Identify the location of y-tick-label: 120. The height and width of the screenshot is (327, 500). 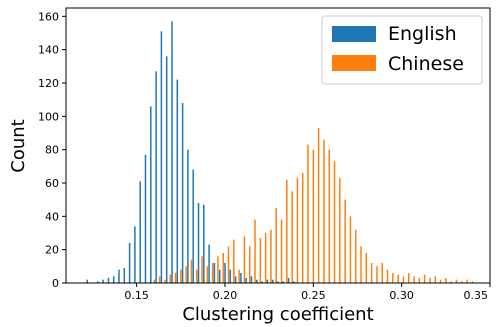
(48, 83).